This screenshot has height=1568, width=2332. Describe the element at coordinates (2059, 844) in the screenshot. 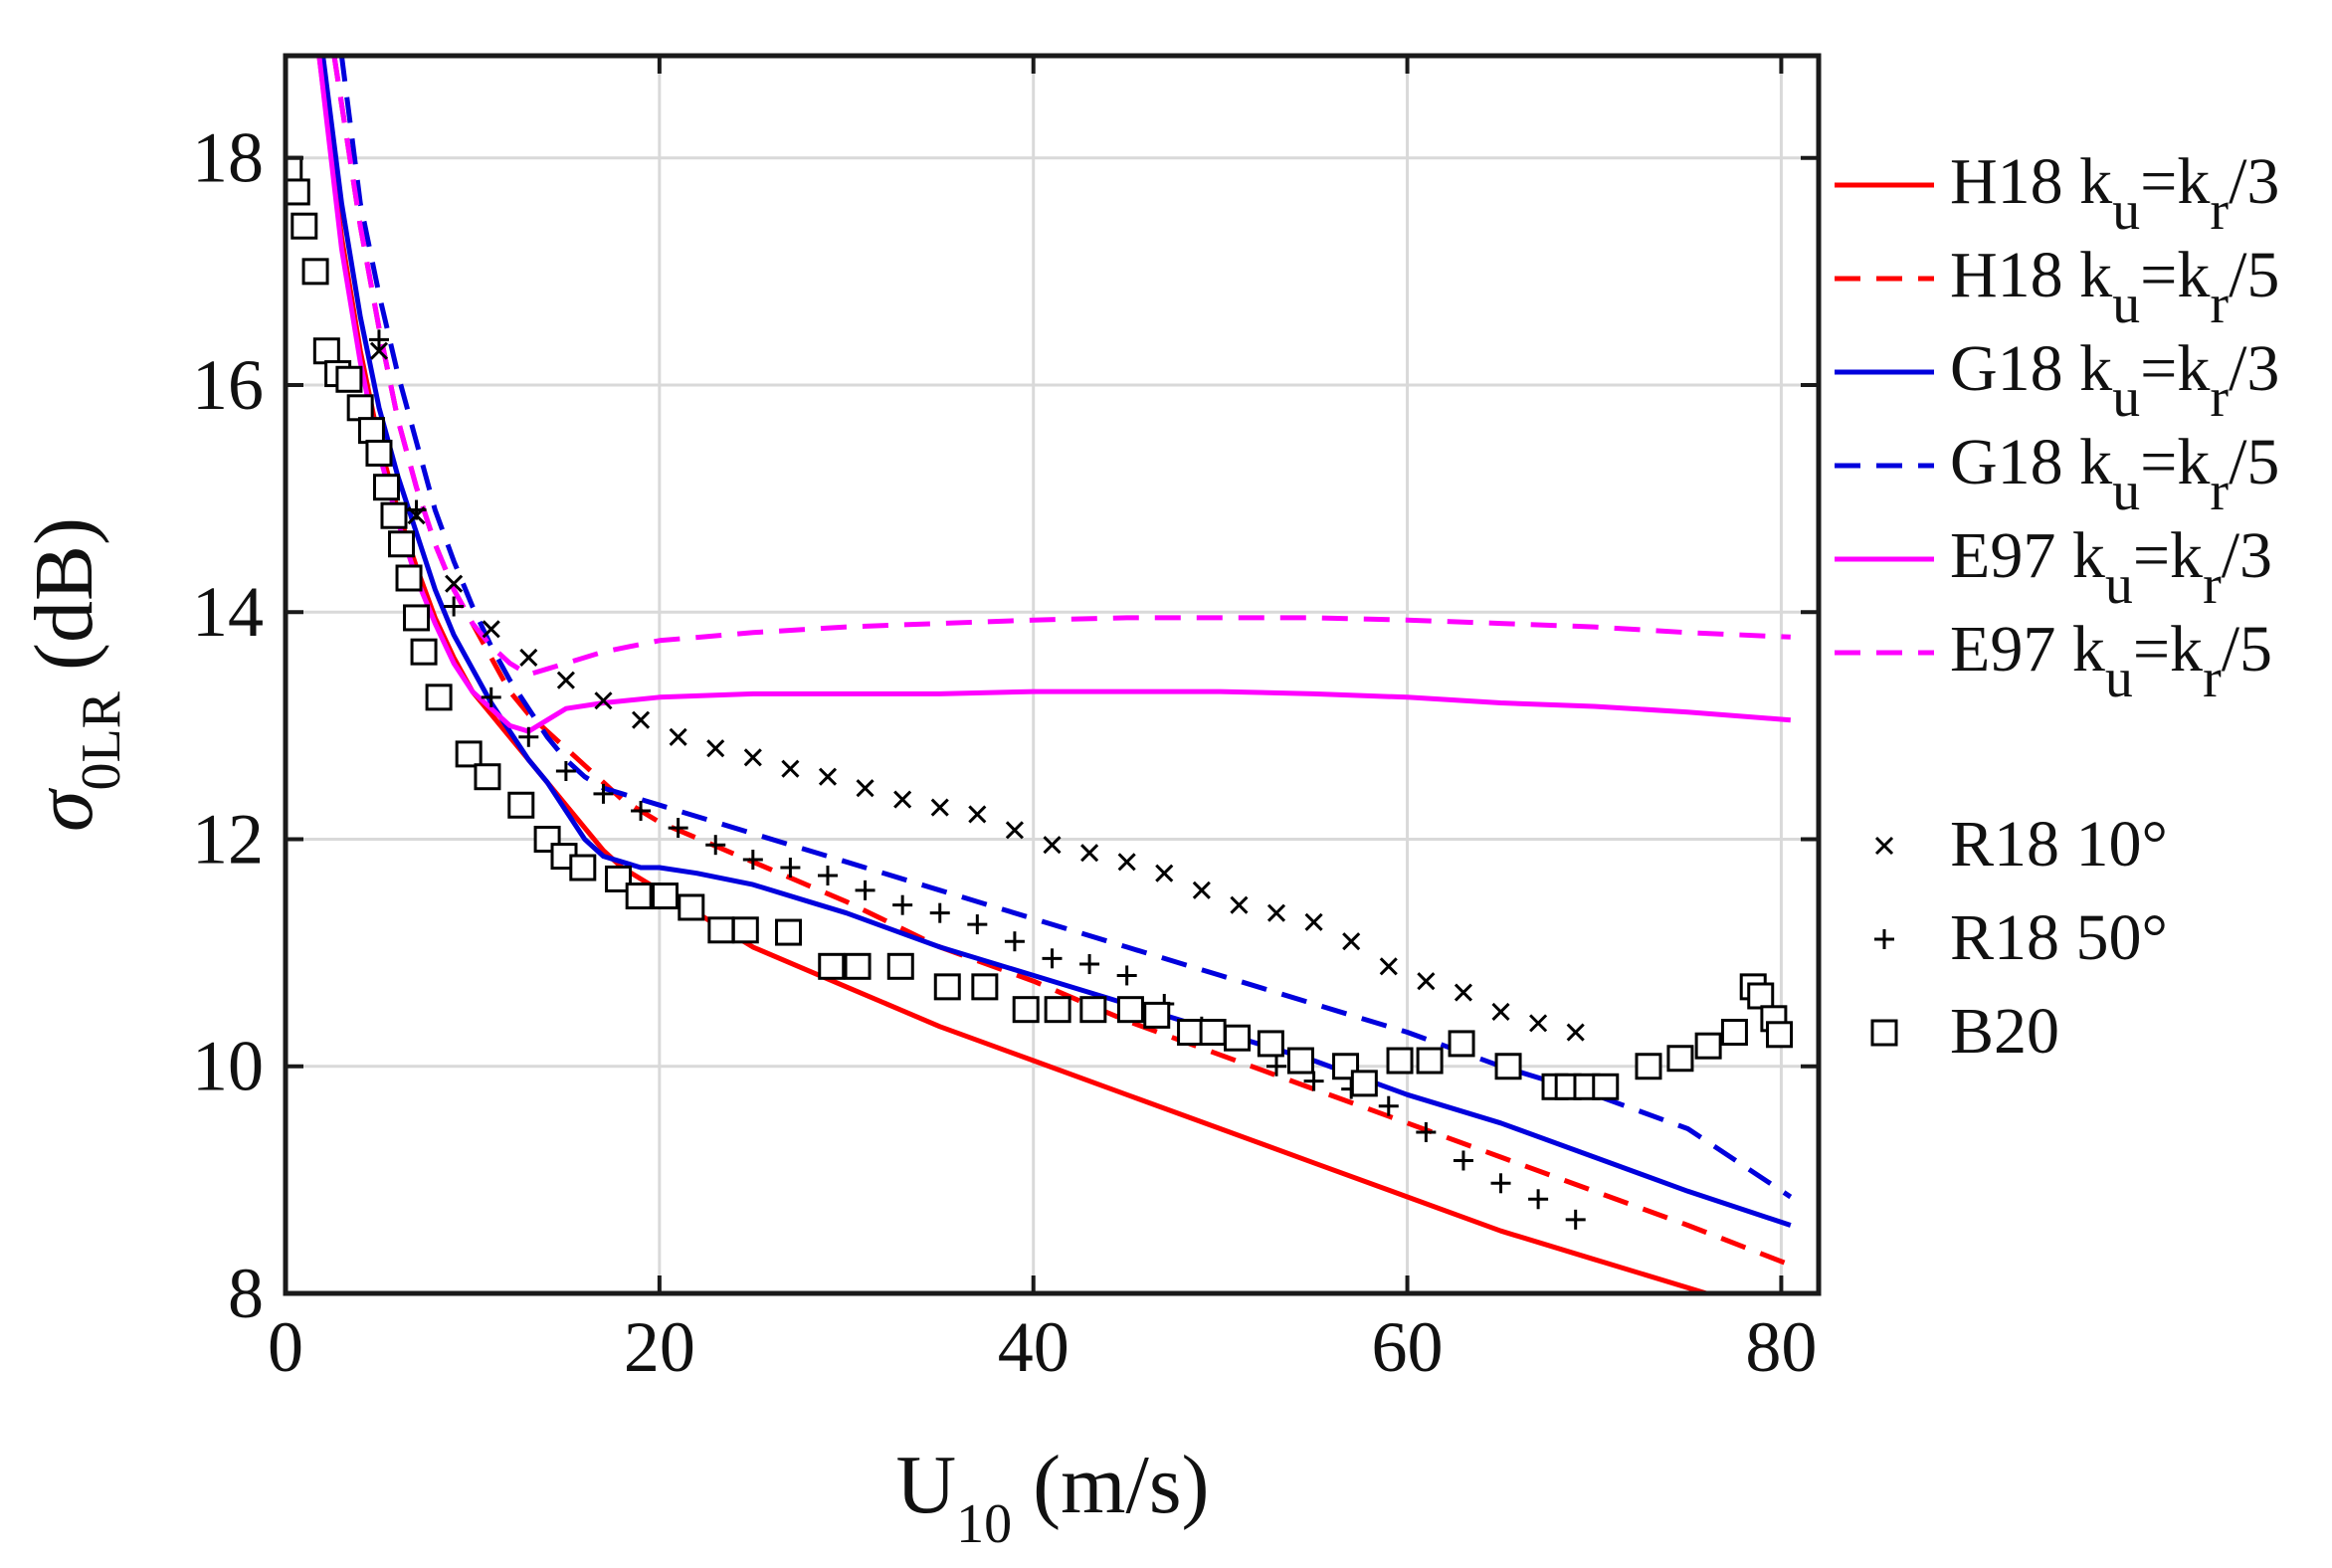

I see `legend-label: R18 10°` at that location.